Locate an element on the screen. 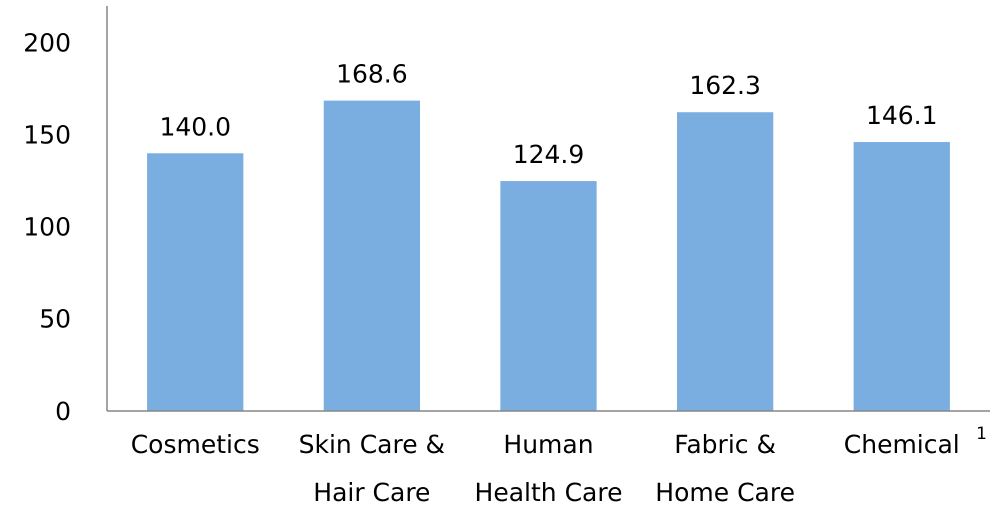  x-tick-label: Human Health Care is located at coordinates (548, 468).